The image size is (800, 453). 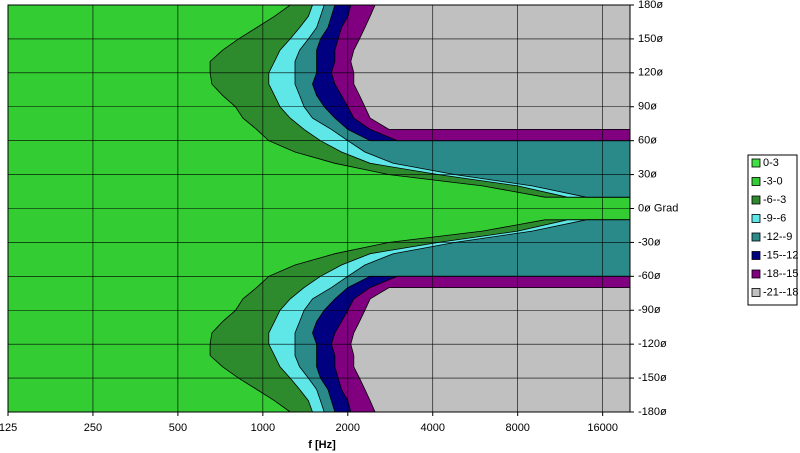 What do you see at coordinates (774, 218) in the screenshot?
I see `legend-label: -9--6` at bounding box center [774, 218].